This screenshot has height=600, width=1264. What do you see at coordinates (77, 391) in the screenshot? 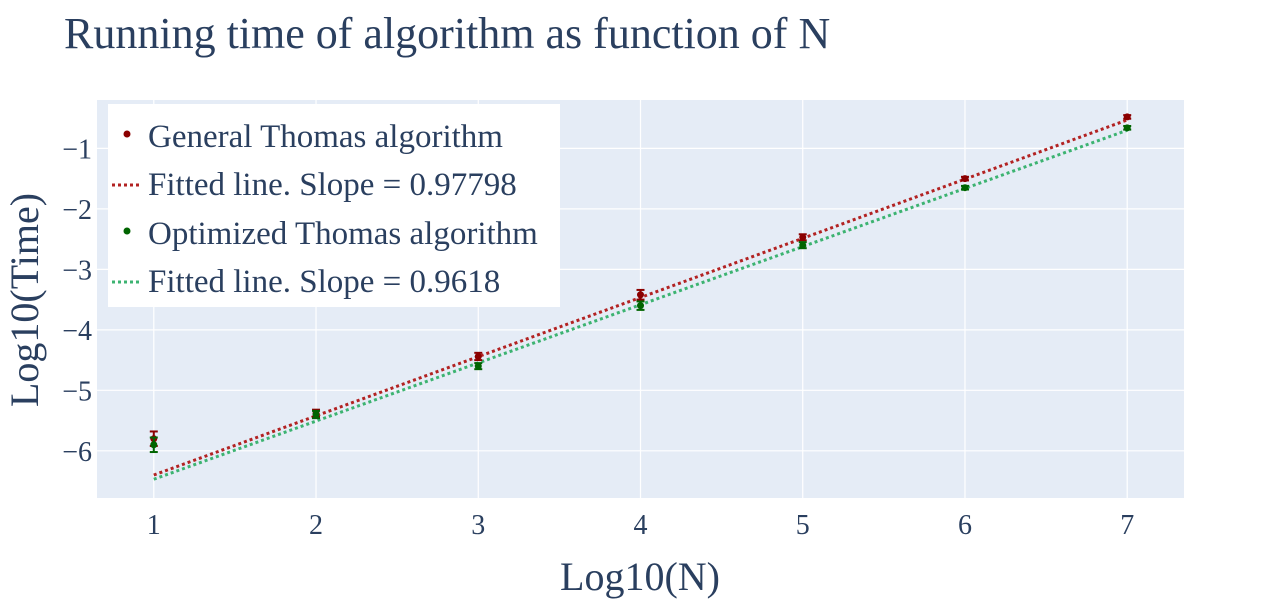
I see `y-tick-label: −5` at bounding box center [77, 391].